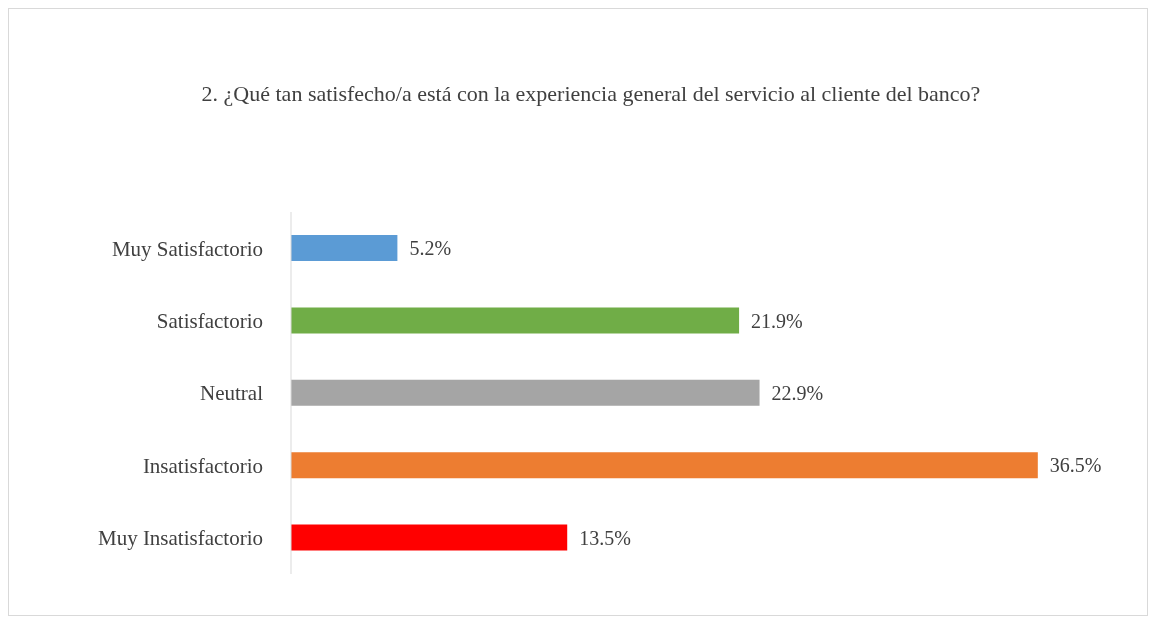 The height and width of the screenshot is (617, 1150). Describe the element at coordinates (180, 538) in the screenshot. I see `y-tick-label: Muy Insatisfactorio` at that location.